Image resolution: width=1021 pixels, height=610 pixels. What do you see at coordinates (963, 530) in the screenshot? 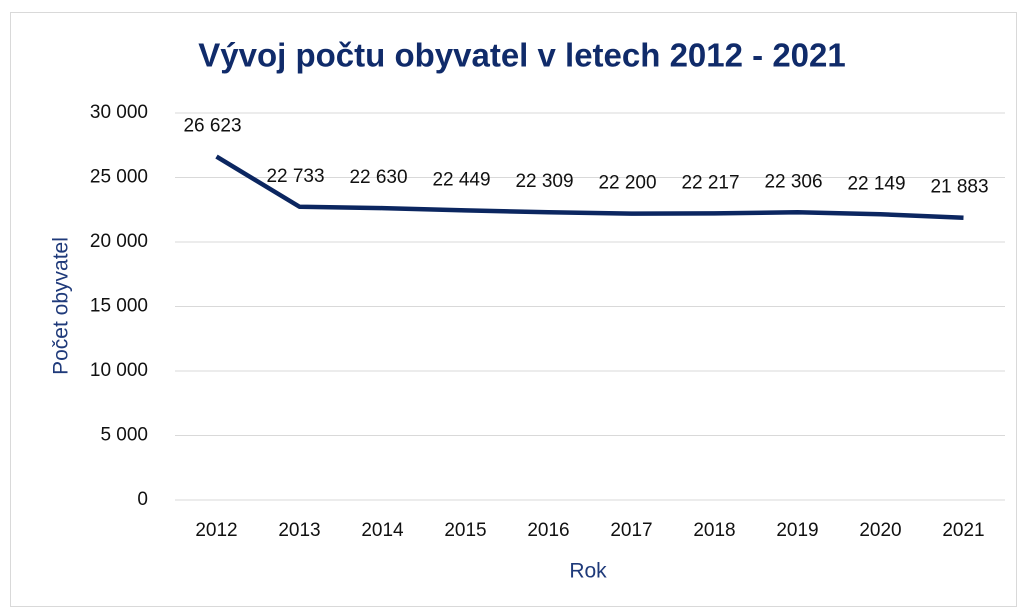
I see `x-tick-label: 2021` at bounding box center [963, 530].